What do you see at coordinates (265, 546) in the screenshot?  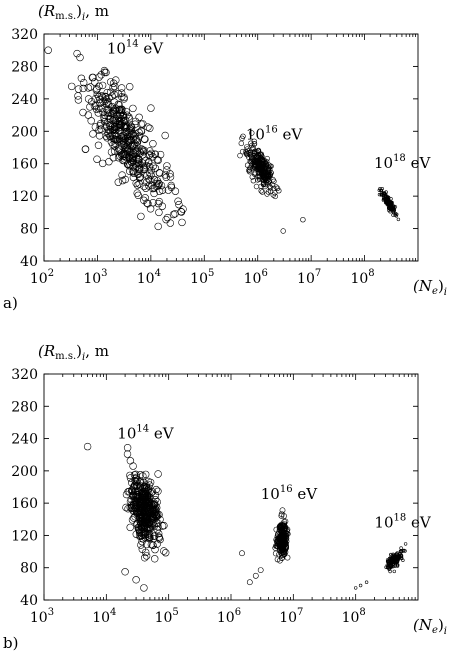 I see `series-16-ev` at bounding box center [265, 546].